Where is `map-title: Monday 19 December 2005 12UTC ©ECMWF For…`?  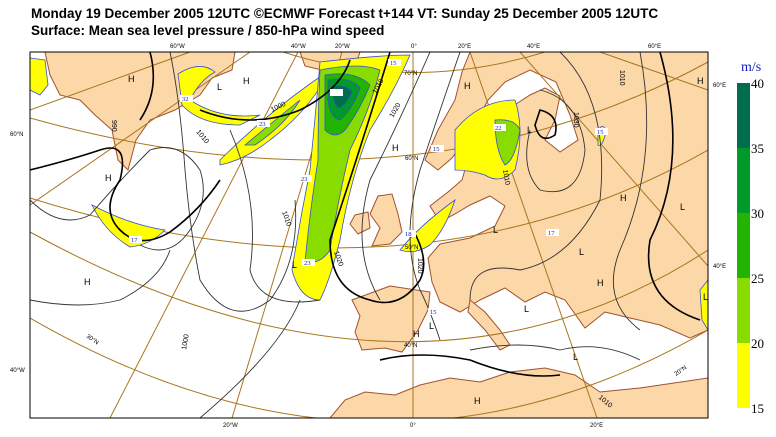
map-title: Monday 19 December 2005 12UTC ©ECMWF For… is located at coordinates (345, 13).